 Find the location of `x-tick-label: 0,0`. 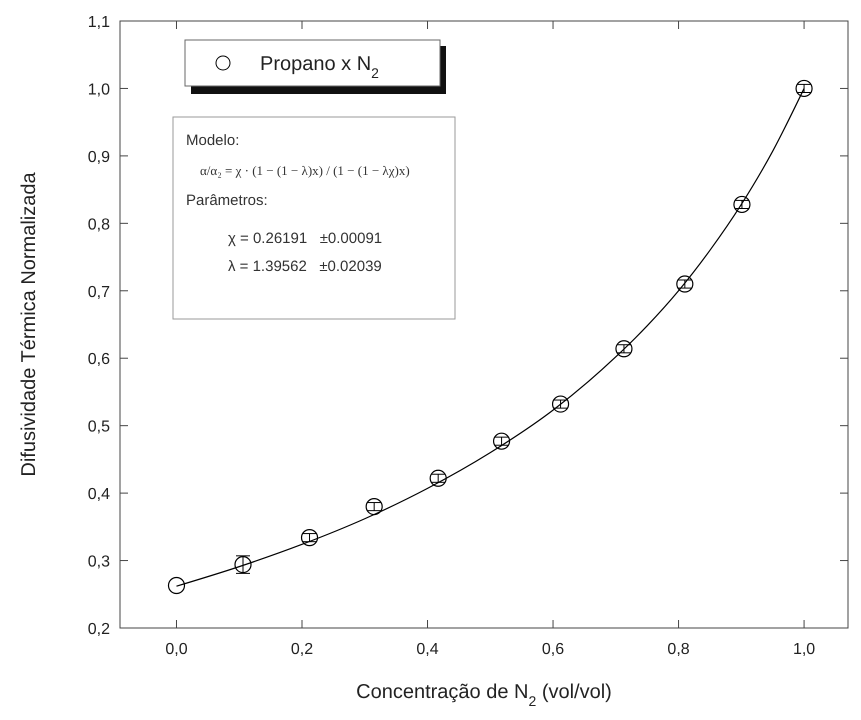

x-tick-label: 0,0 is located at coordinates (176, 649).